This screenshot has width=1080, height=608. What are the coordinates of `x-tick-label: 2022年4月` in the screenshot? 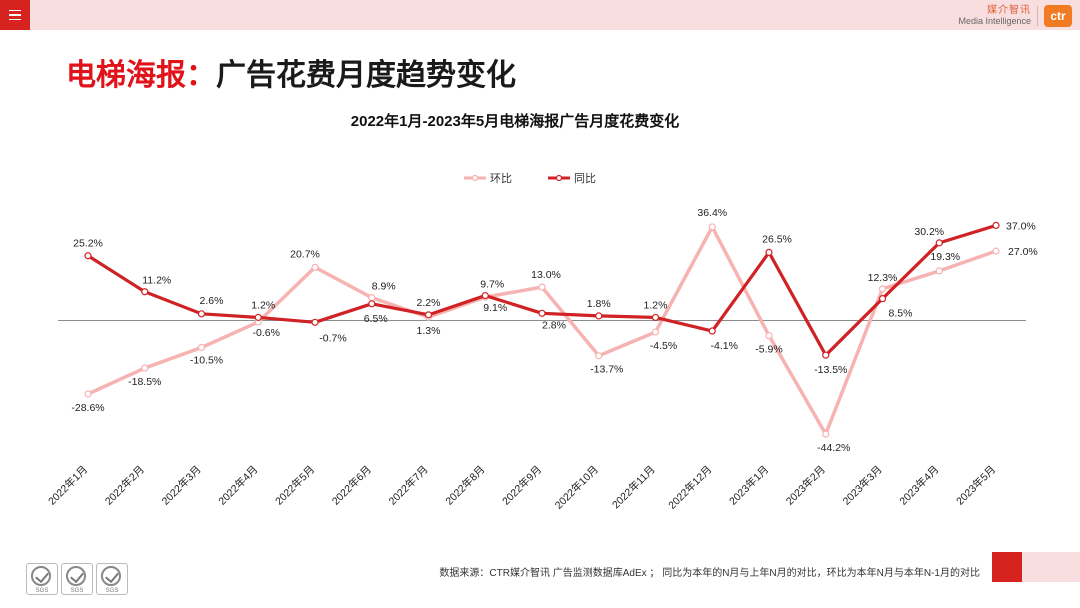 It's located at (238, 485).